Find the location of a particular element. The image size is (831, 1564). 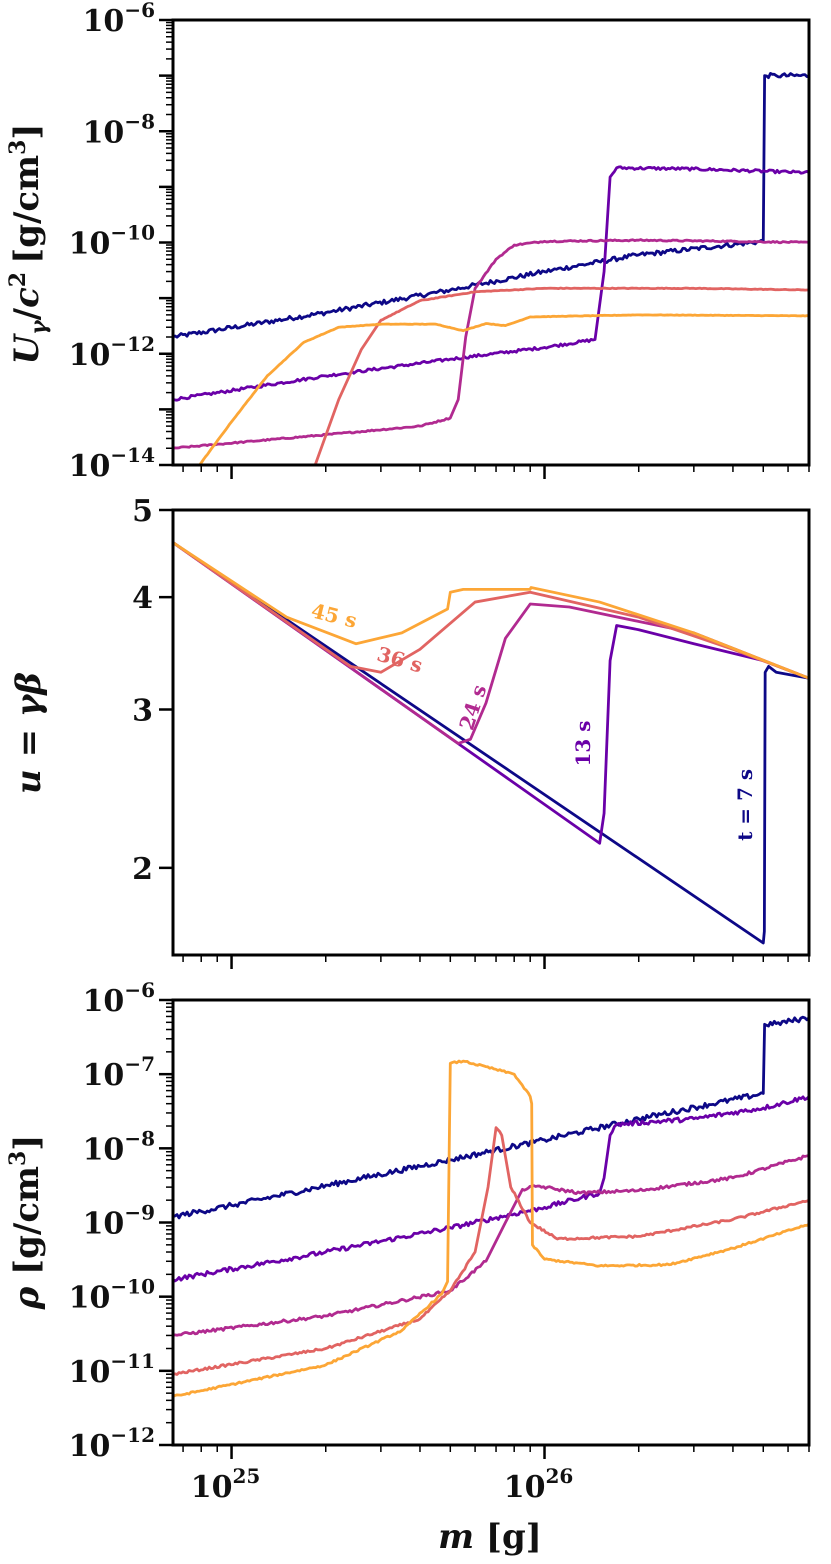

y-tick-label: 2 is located at coordinates (142, 869).